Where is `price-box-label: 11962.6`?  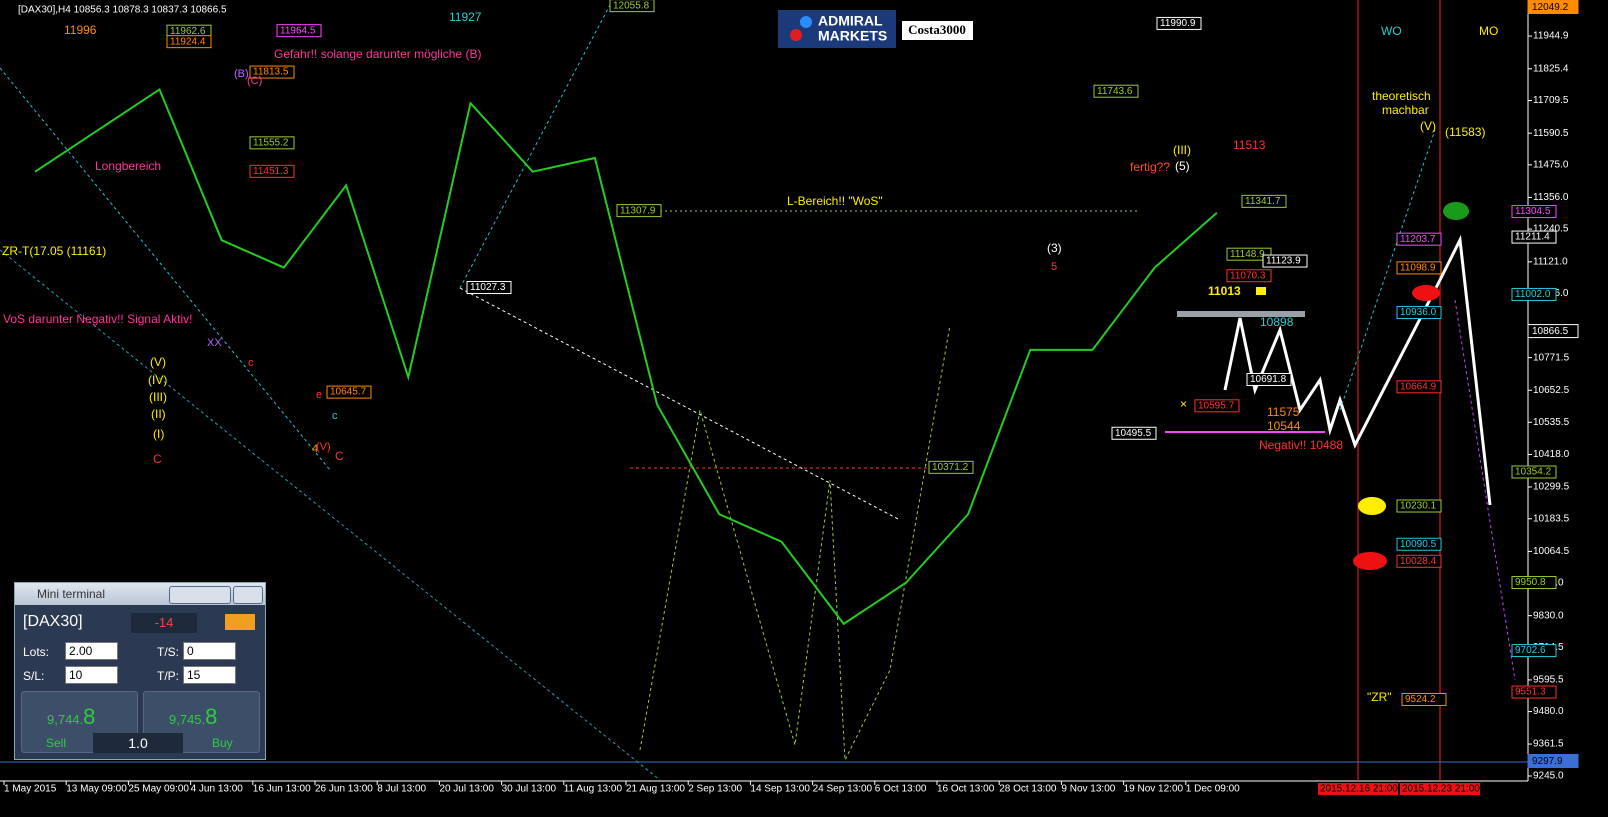 price-box-label: 11962.6 is located at coordinates (188, 31).